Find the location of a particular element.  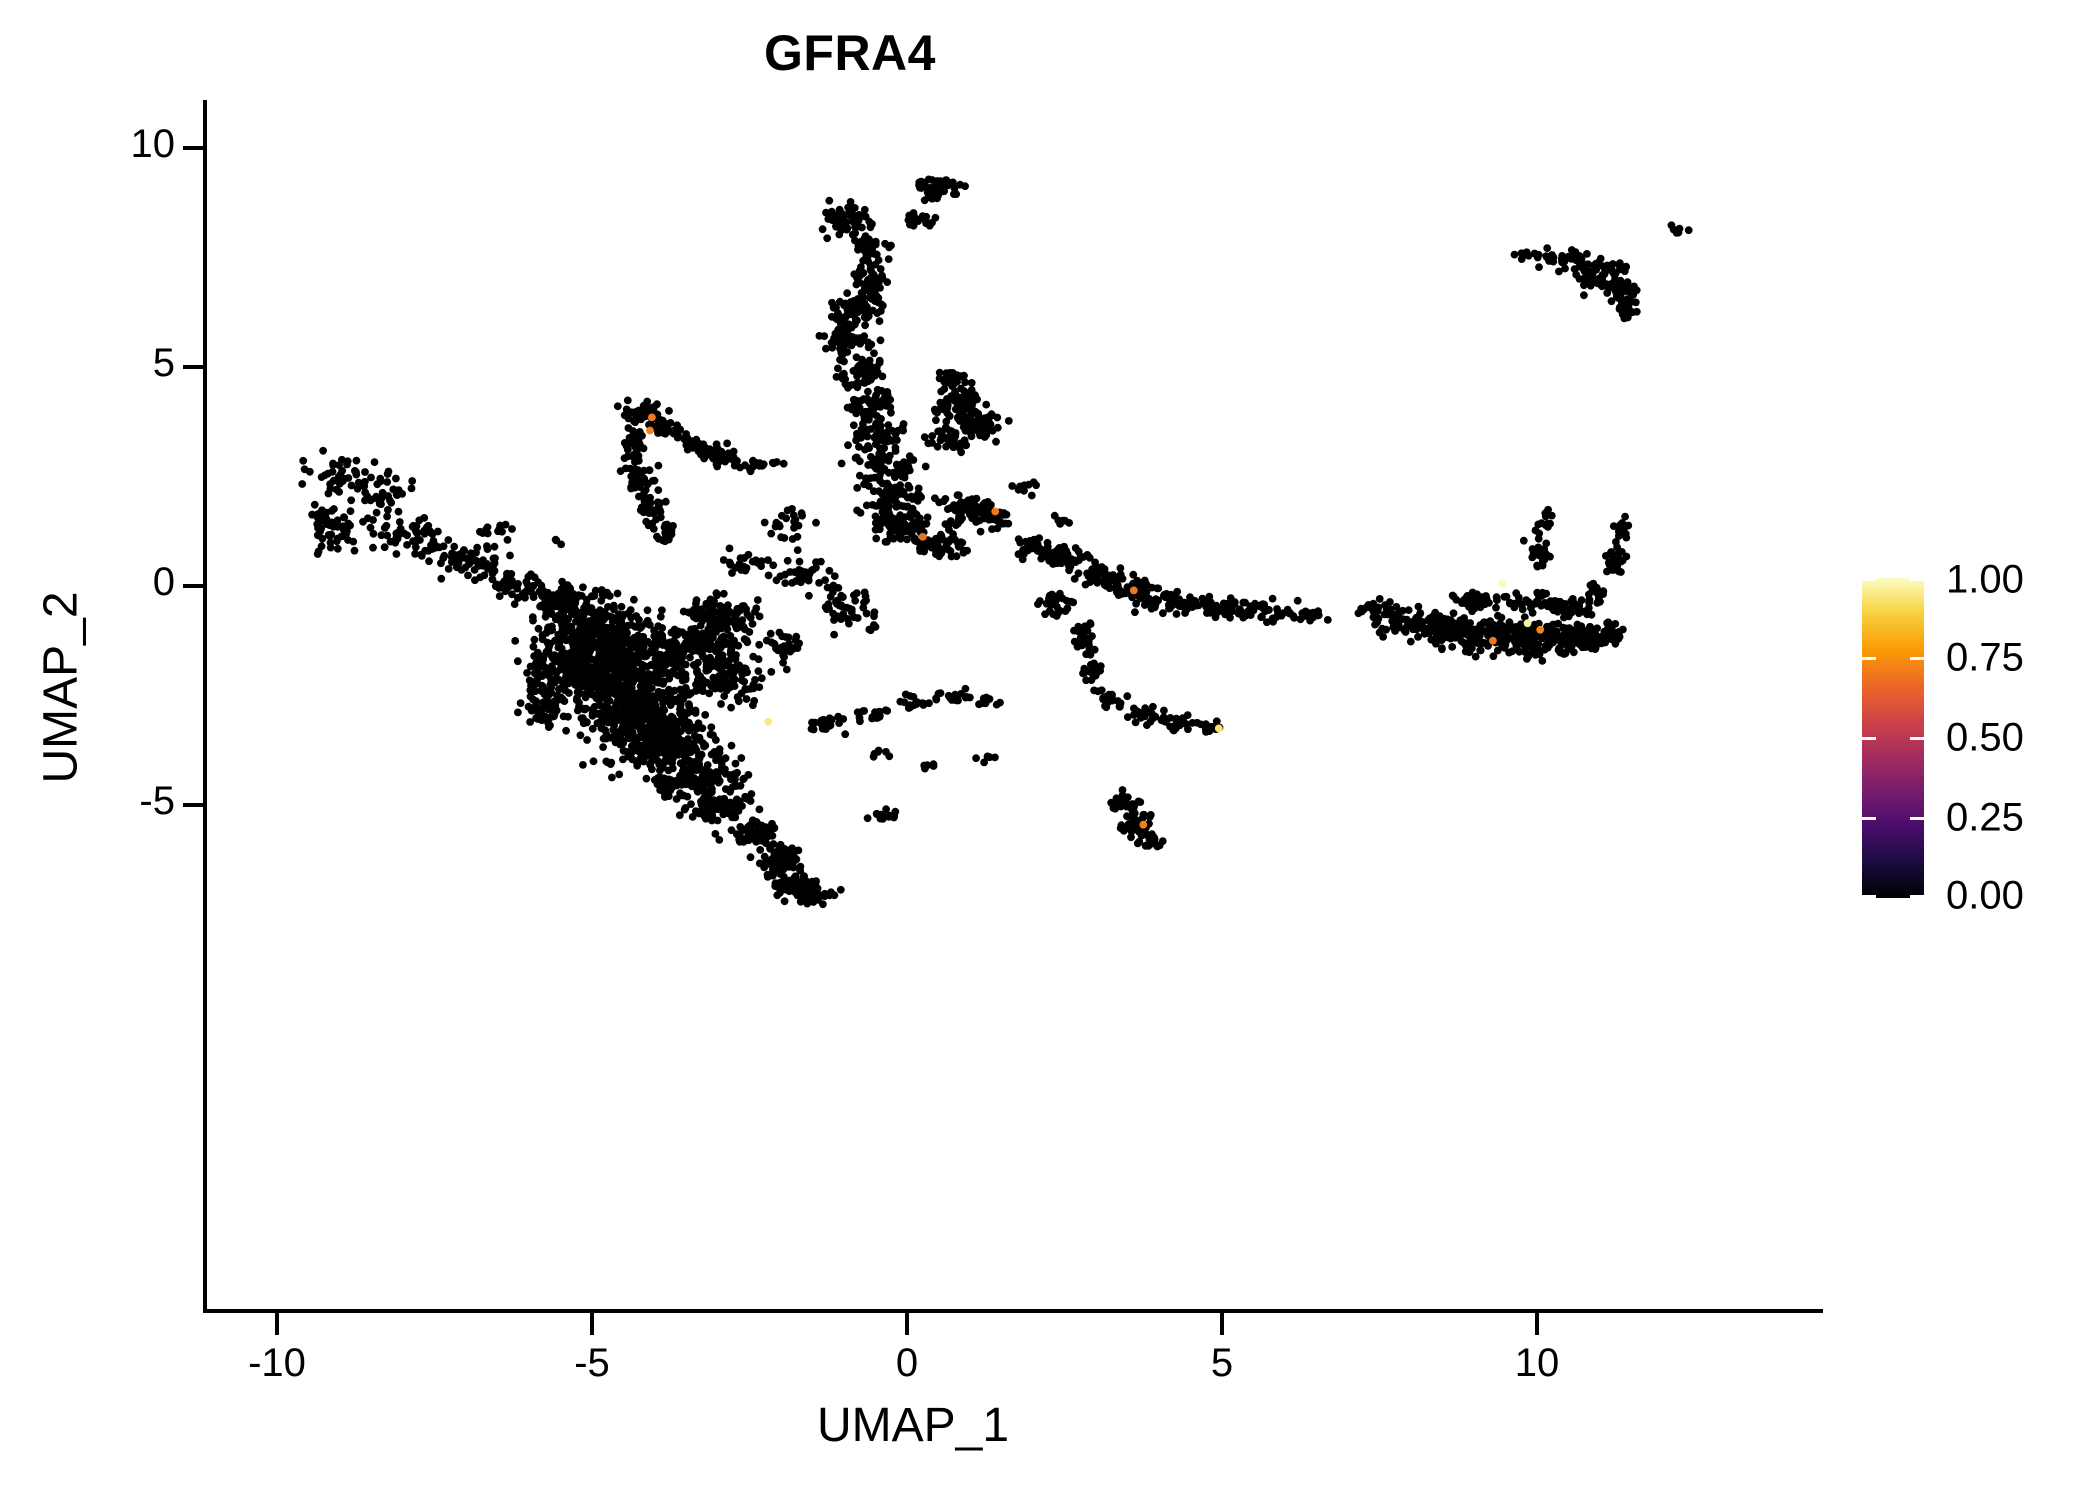

page-title: GFRA4 is located at coordinates (850, 53).